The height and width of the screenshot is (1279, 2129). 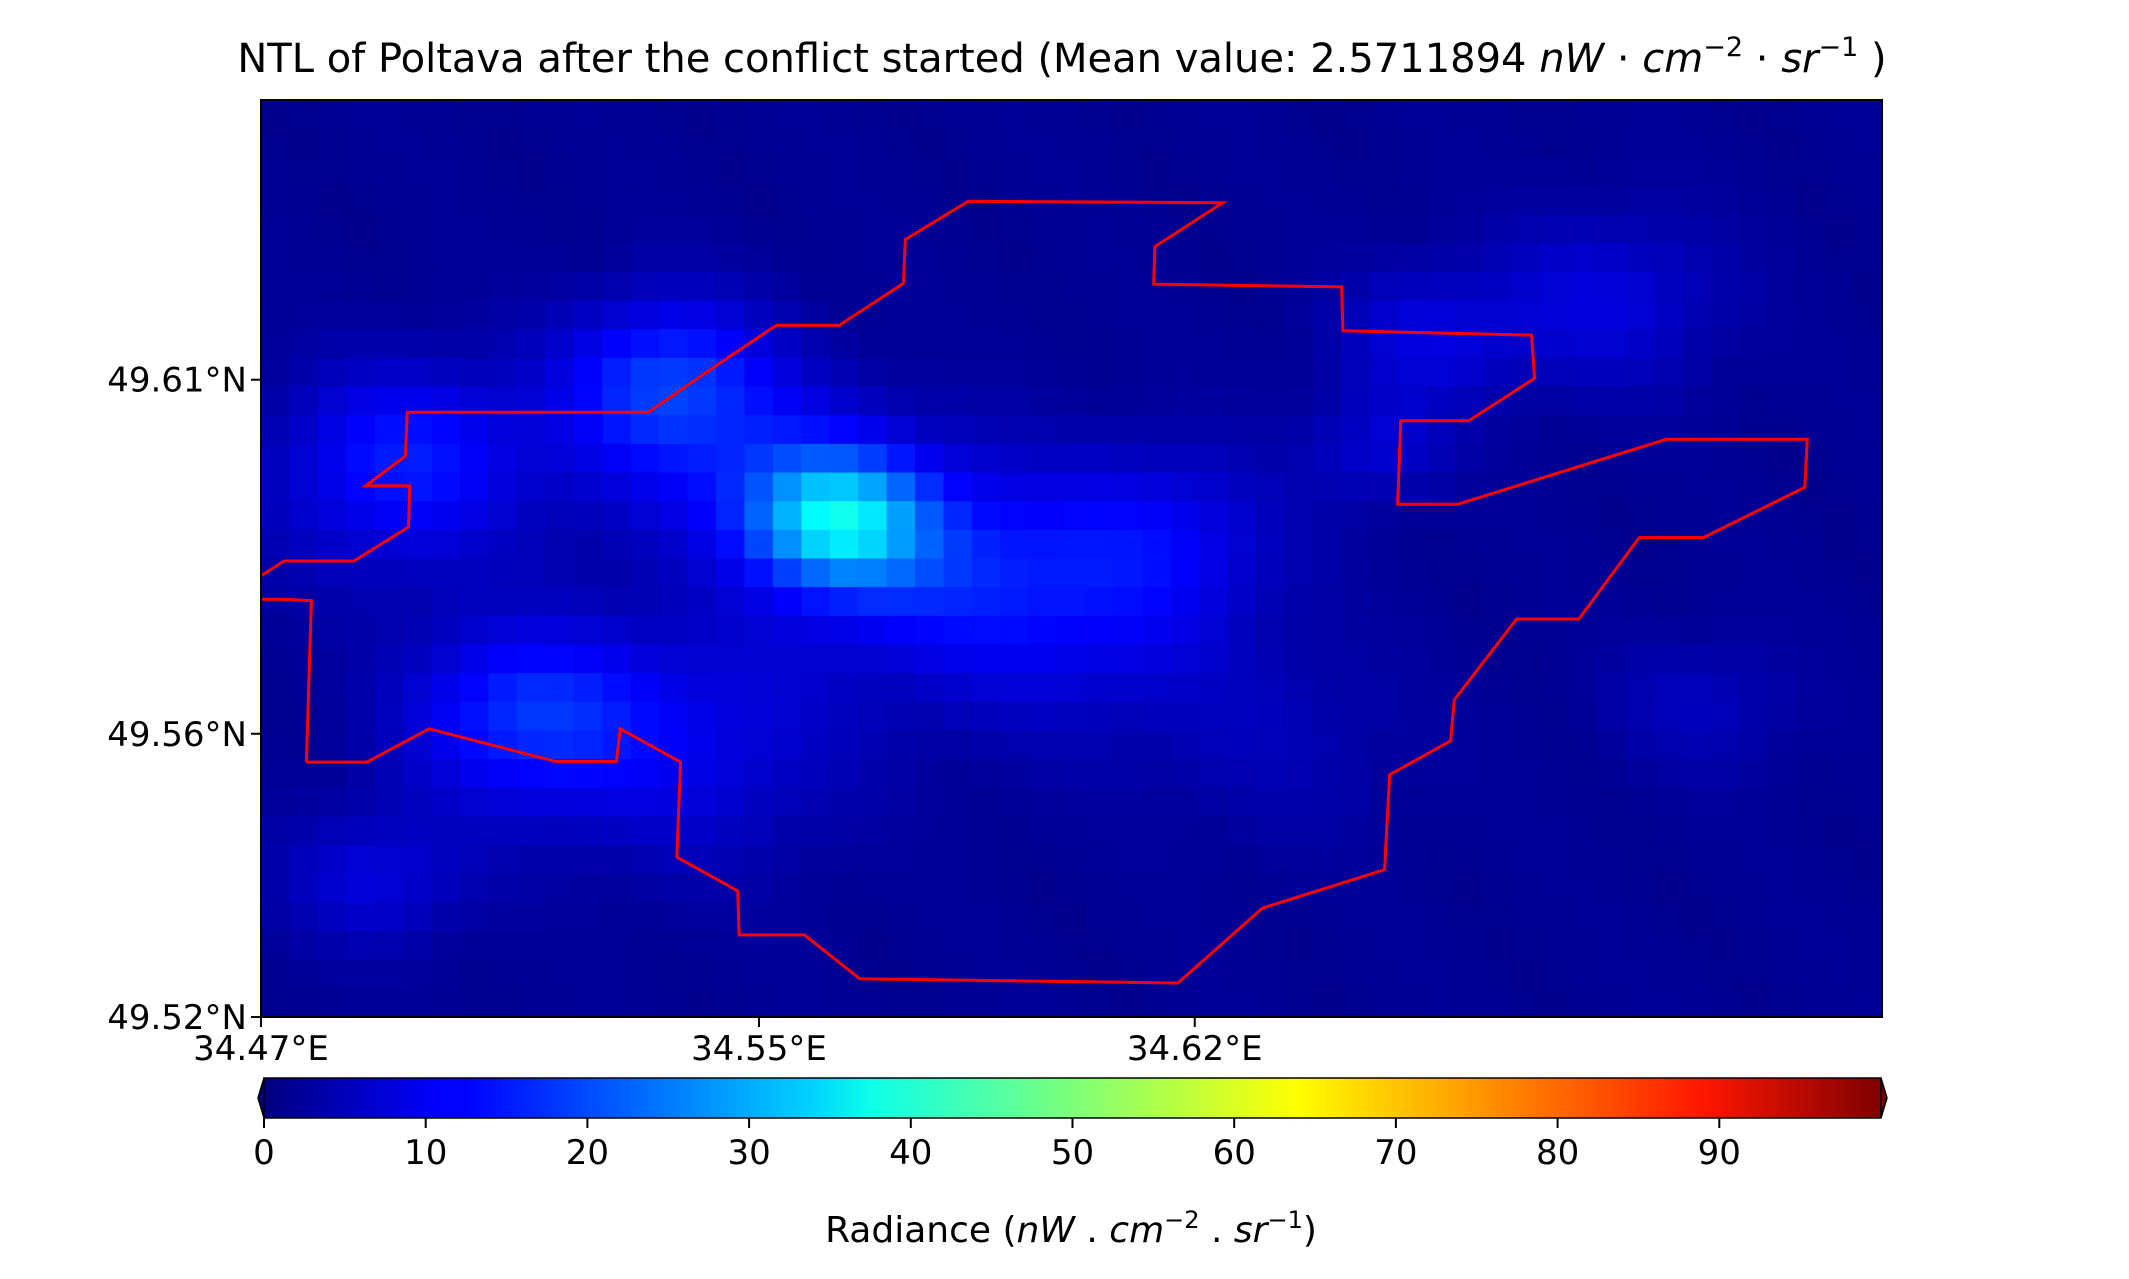 I want to click on colorbar-gradient, so click(x=1072, y=1098).